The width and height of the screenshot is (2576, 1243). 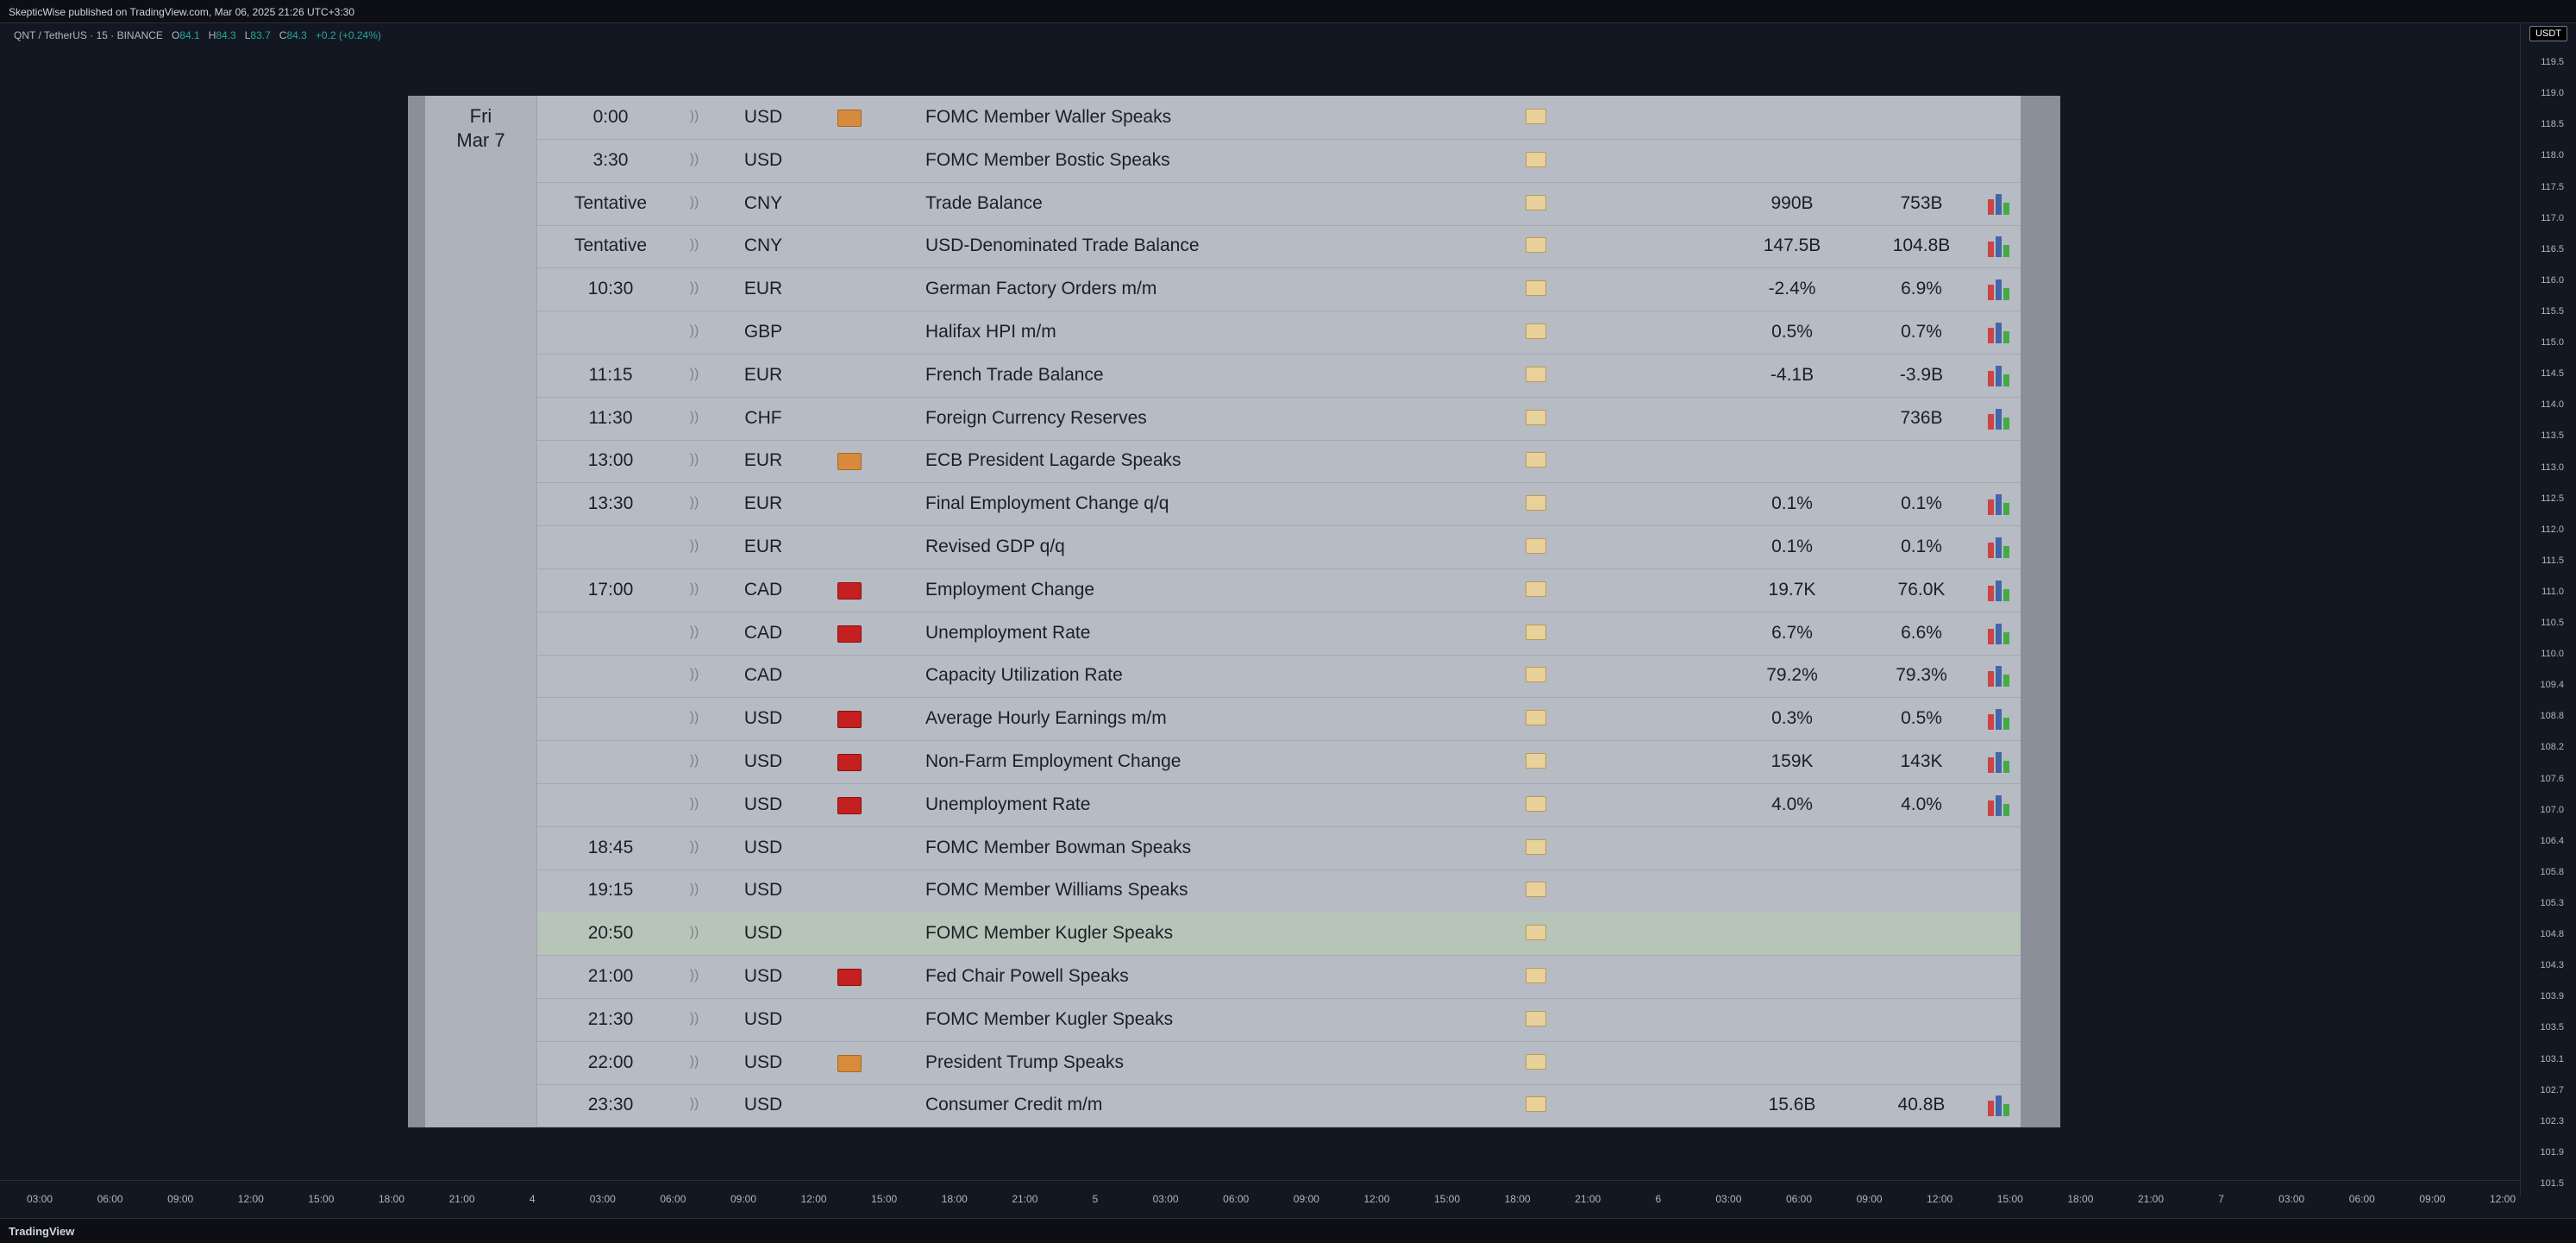 I want to click on event-name: FOMC Member Waller Speaks, so click(x=1048, y=117).